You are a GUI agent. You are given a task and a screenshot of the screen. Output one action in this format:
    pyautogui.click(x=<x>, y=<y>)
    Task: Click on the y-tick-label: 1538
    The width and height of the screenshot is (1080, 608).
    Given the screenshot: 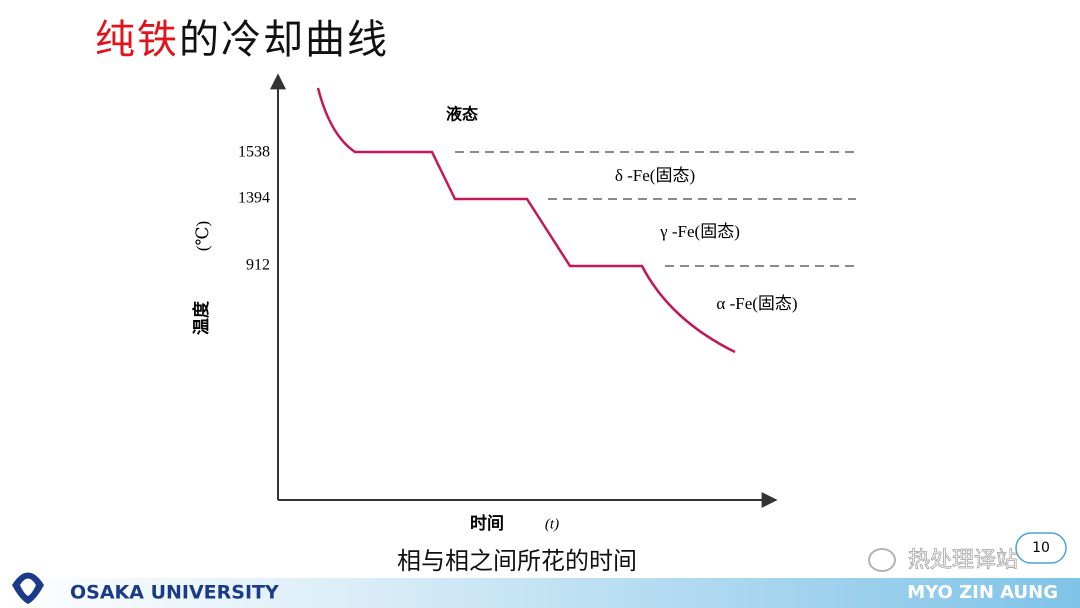 What is the action you would take?
    pyautogui.click(x=254, y=152)
    